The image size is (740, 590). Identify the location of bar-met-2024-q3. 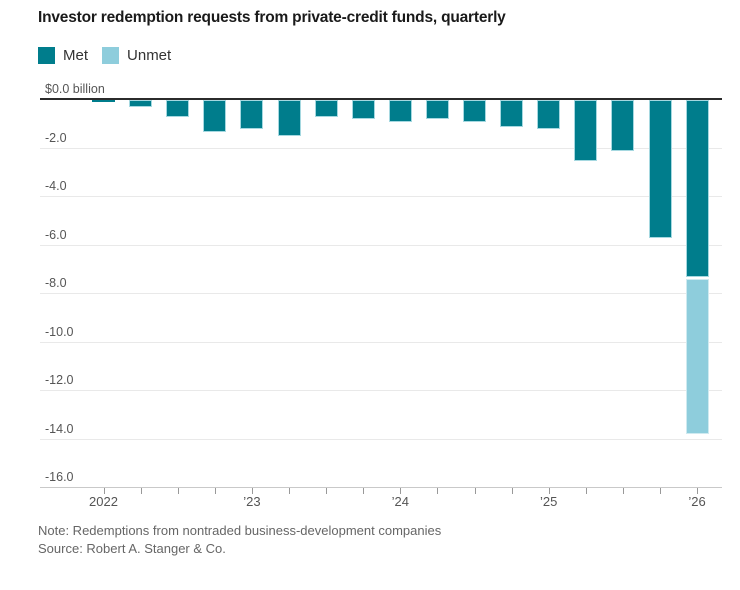
(474, 111).